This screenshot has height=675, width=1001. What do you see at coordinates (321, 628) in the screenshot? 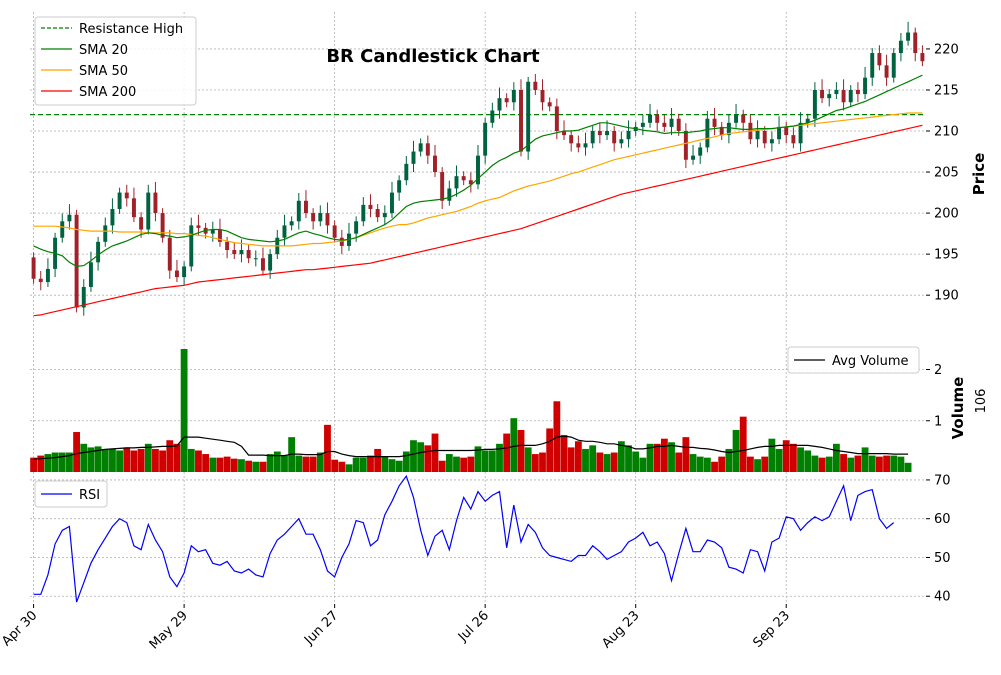
I see `x-tick-label: Jun 27` at bounding box center [321, 628].